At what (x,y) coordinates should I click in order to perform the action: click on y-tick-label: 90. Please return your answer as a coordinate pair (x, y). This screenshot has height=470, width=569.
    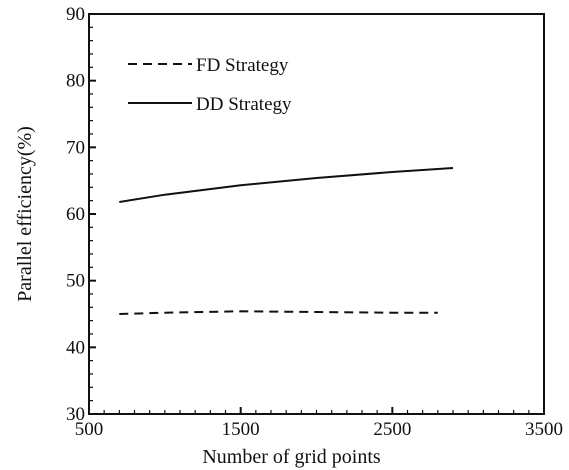
    Looking at the image, I should click on (75, 14).